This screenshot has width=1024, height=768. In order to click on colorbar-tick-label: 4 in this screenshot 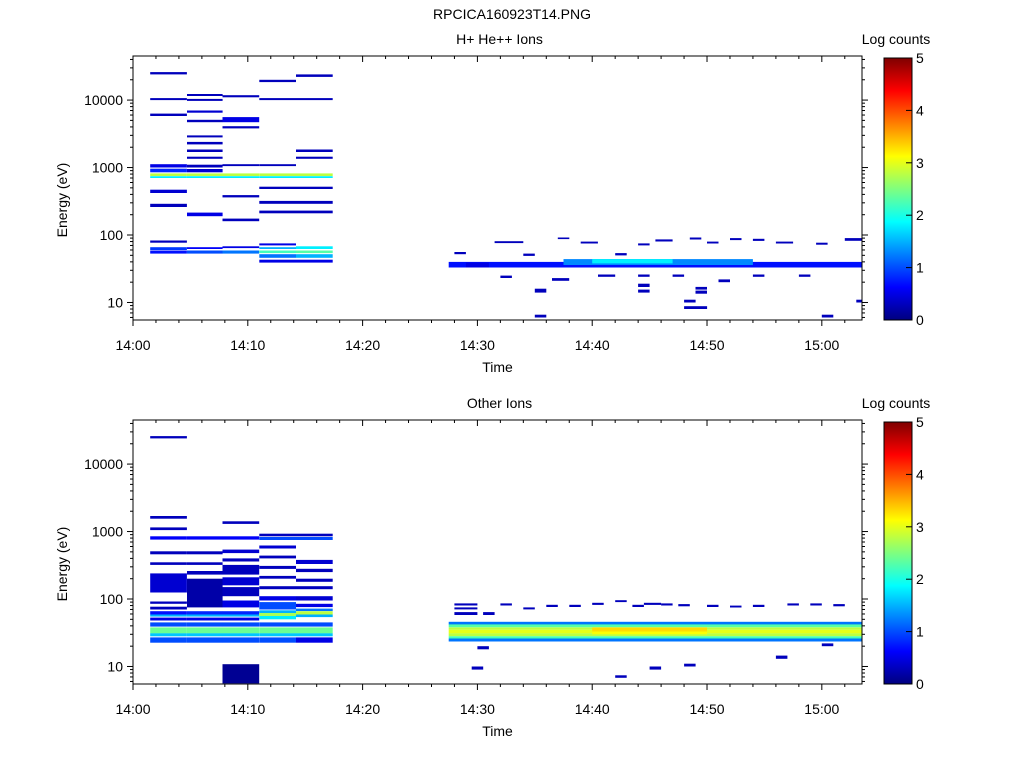, I will do `click(920, 110)`.